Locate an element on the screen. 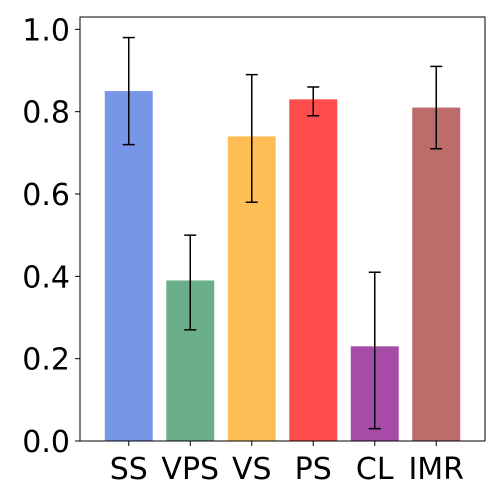 This screenshot has height=500, width=500. x-tick-label: IMR is located at coordinates (436, 469).